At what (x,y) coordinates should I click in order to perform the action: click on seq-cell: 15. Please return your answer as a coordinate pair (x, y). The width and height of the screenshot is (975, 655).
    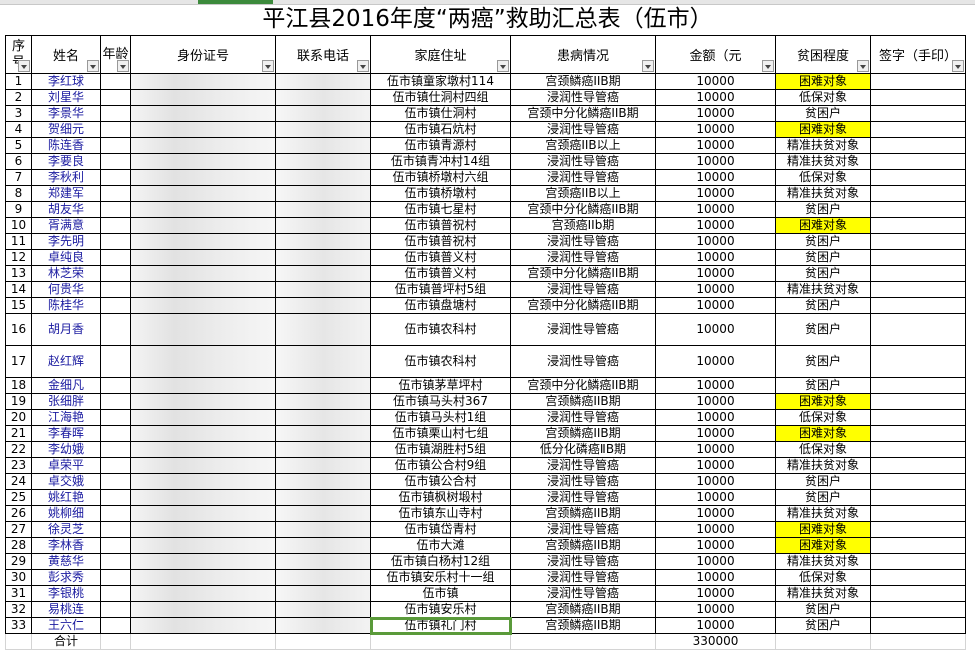
    Looking at the image, I should click on (18, 305).